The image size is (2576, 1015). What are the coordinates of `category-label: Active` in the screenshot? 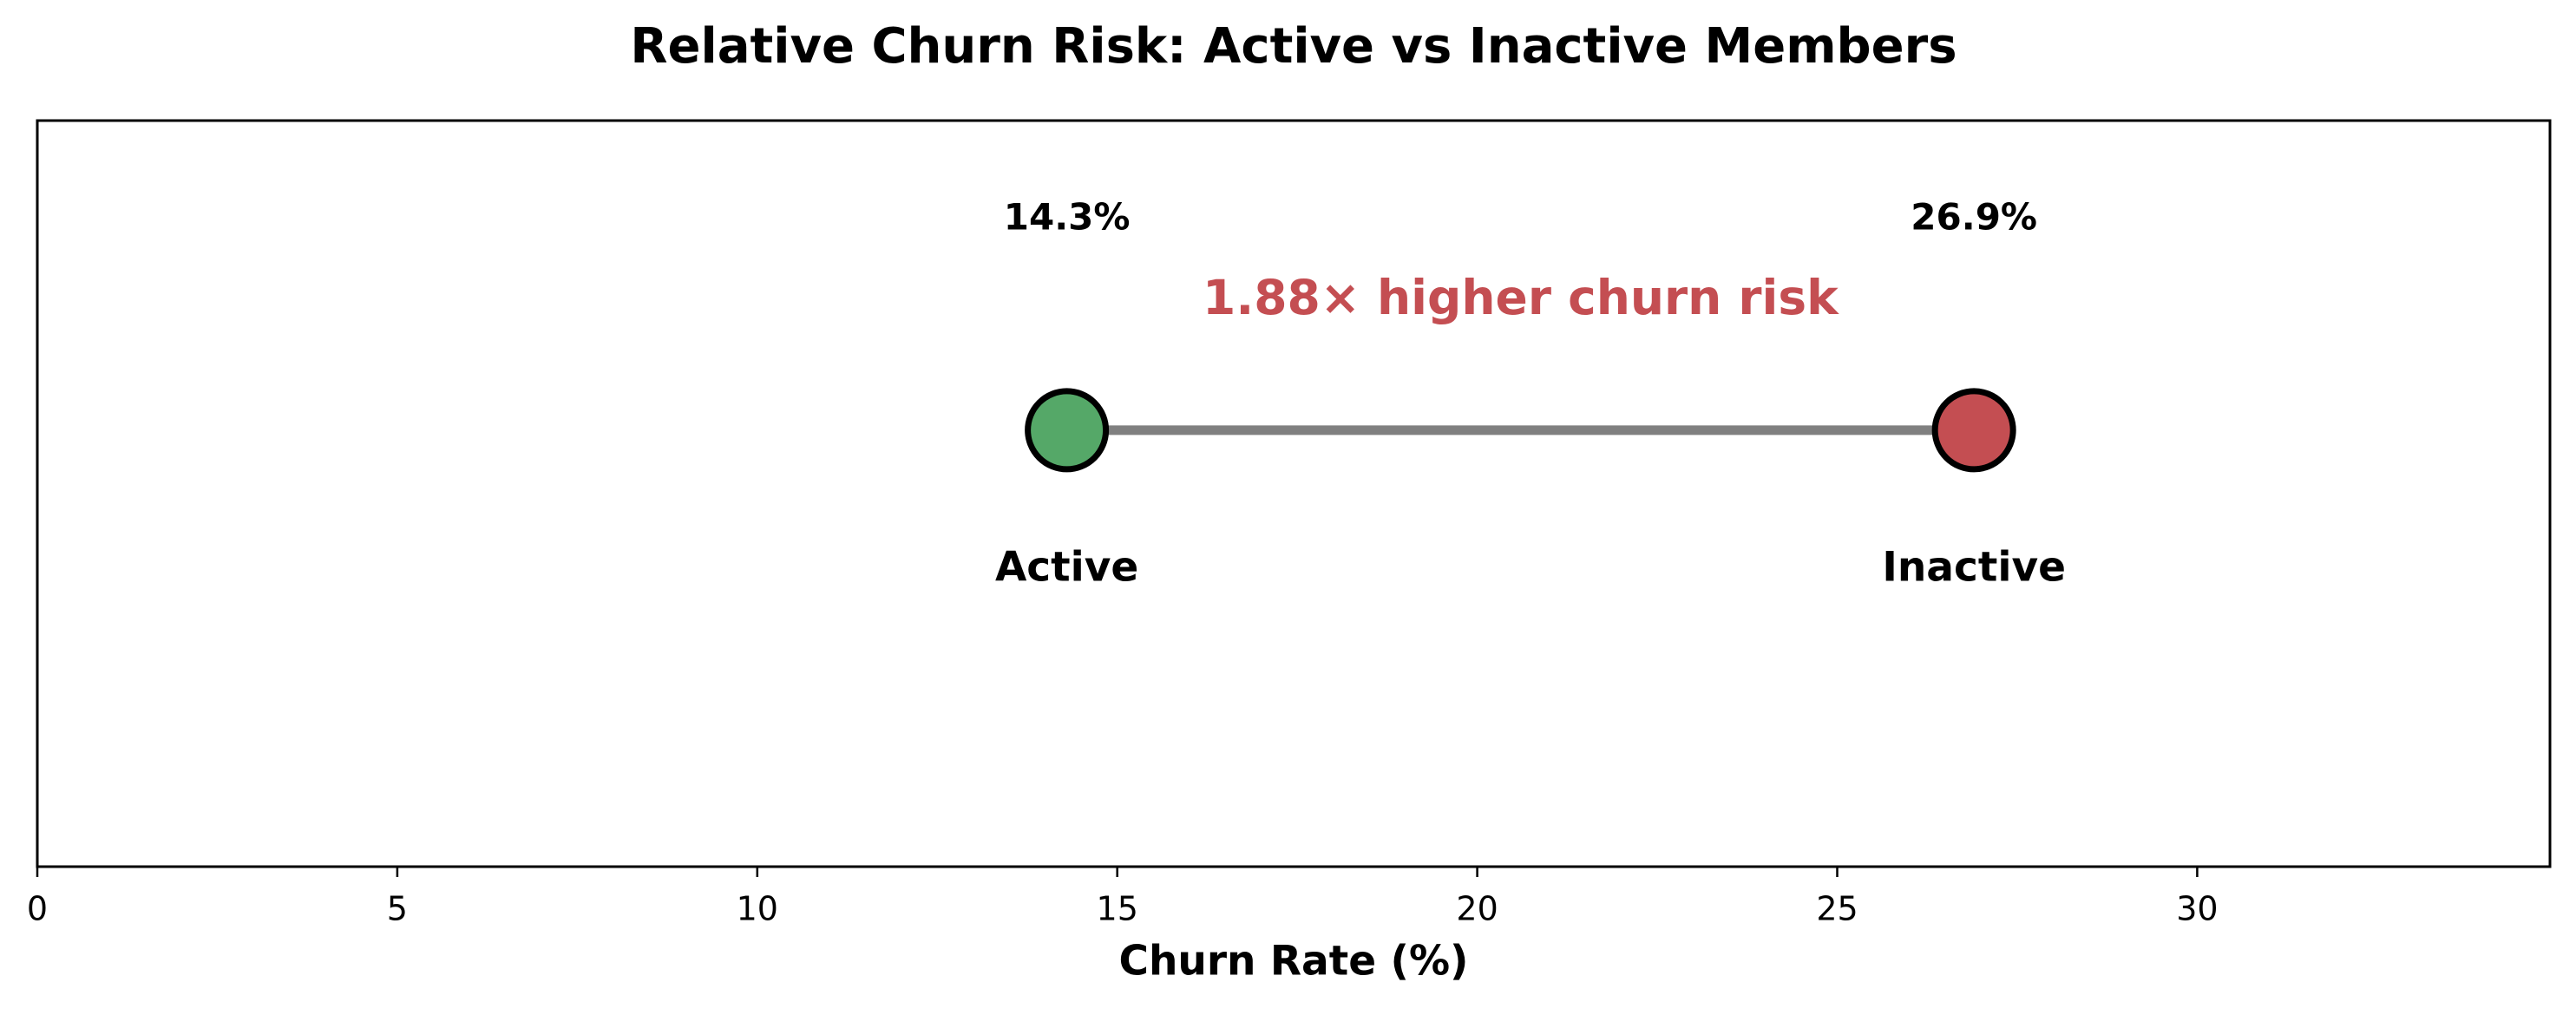 It's located at (1066, 567).